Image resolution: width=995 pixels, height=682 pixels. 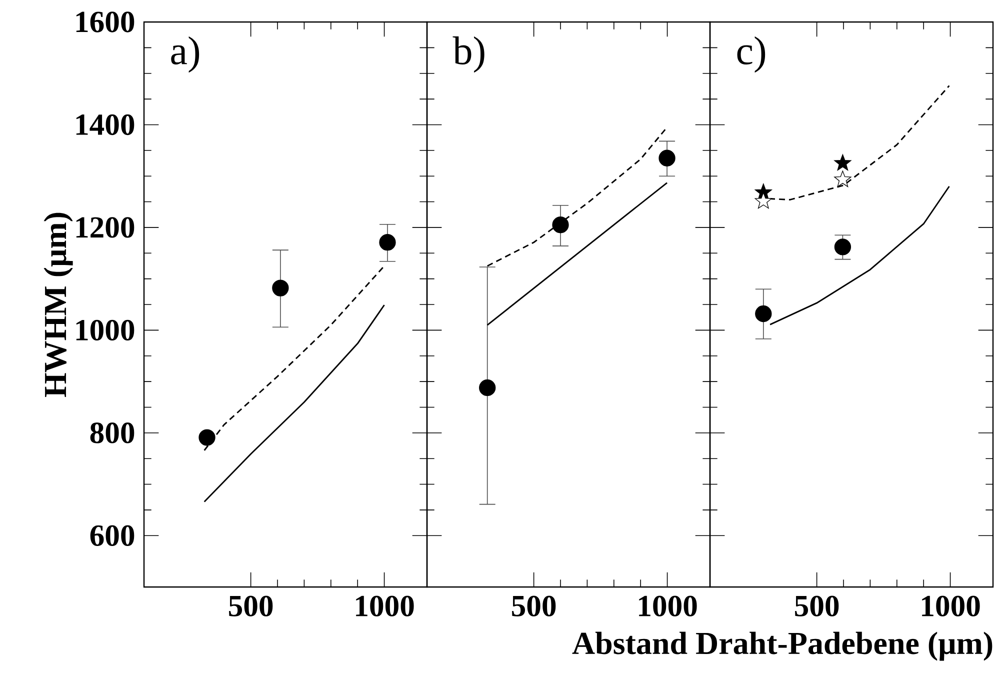 What do you see at coordinates (105, 125) in the screenshot?
I see `y-tick-label: 1400` at bounding box center [105, 125].